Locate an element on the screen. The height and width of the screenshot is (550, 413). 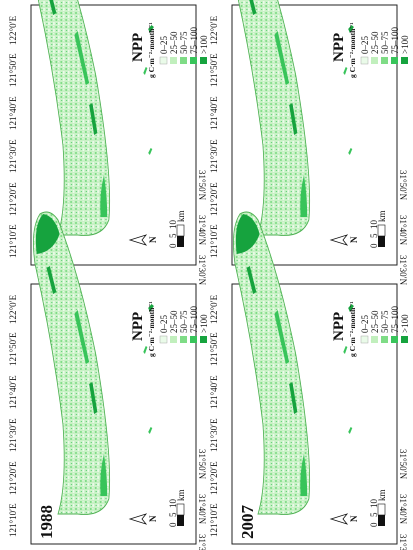
panel-year: 2007 is located at coordinates (247, 522).